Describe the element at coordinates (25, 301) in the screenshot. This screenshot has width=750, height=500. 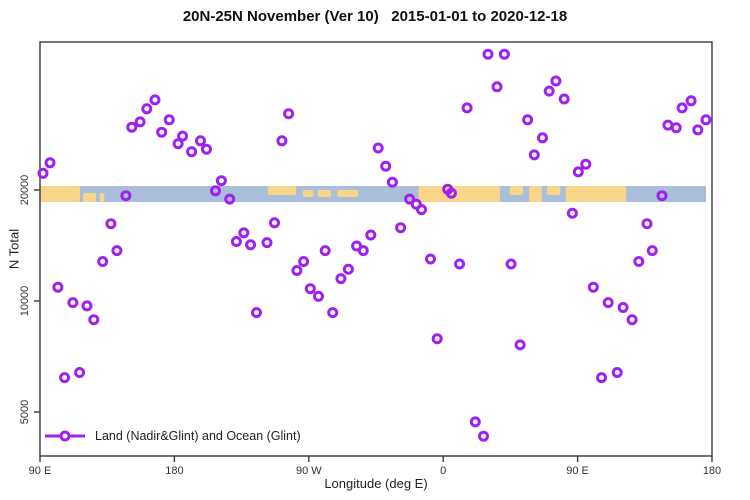
I see `y-tick-label: 10000` at that location.